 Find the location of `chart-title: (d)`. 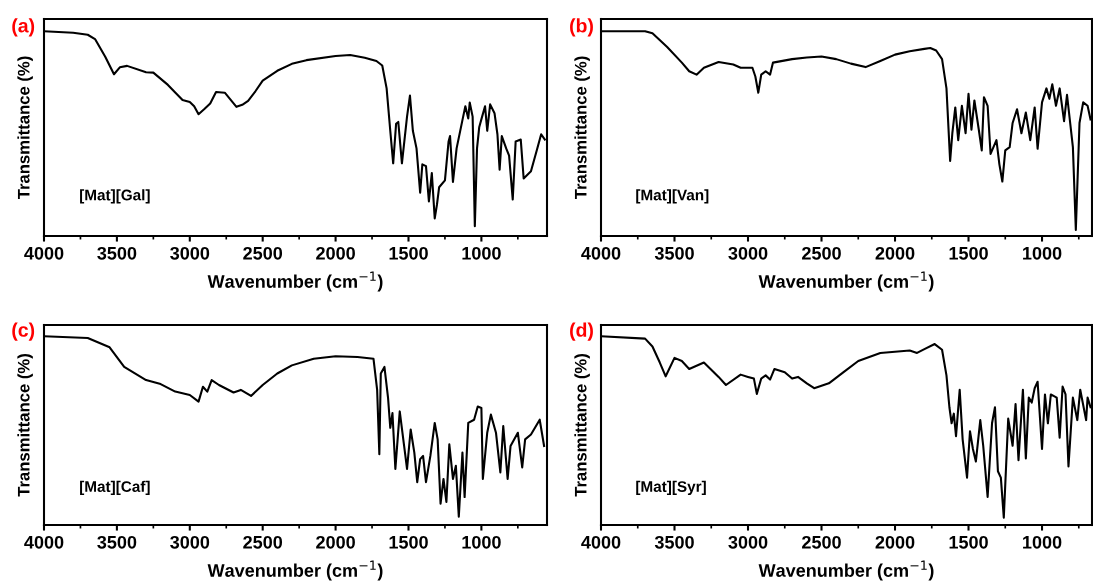

chart-title: (d) is located at coordinates (581, 331).